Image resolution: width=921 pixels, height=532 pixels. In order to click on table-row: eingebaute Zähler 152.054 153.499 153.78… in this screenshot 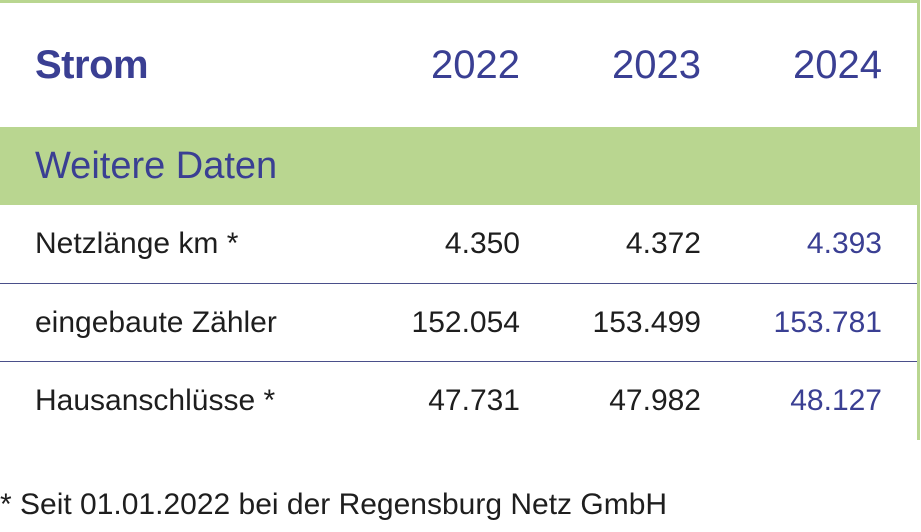, I will do `click(458, 322)`.